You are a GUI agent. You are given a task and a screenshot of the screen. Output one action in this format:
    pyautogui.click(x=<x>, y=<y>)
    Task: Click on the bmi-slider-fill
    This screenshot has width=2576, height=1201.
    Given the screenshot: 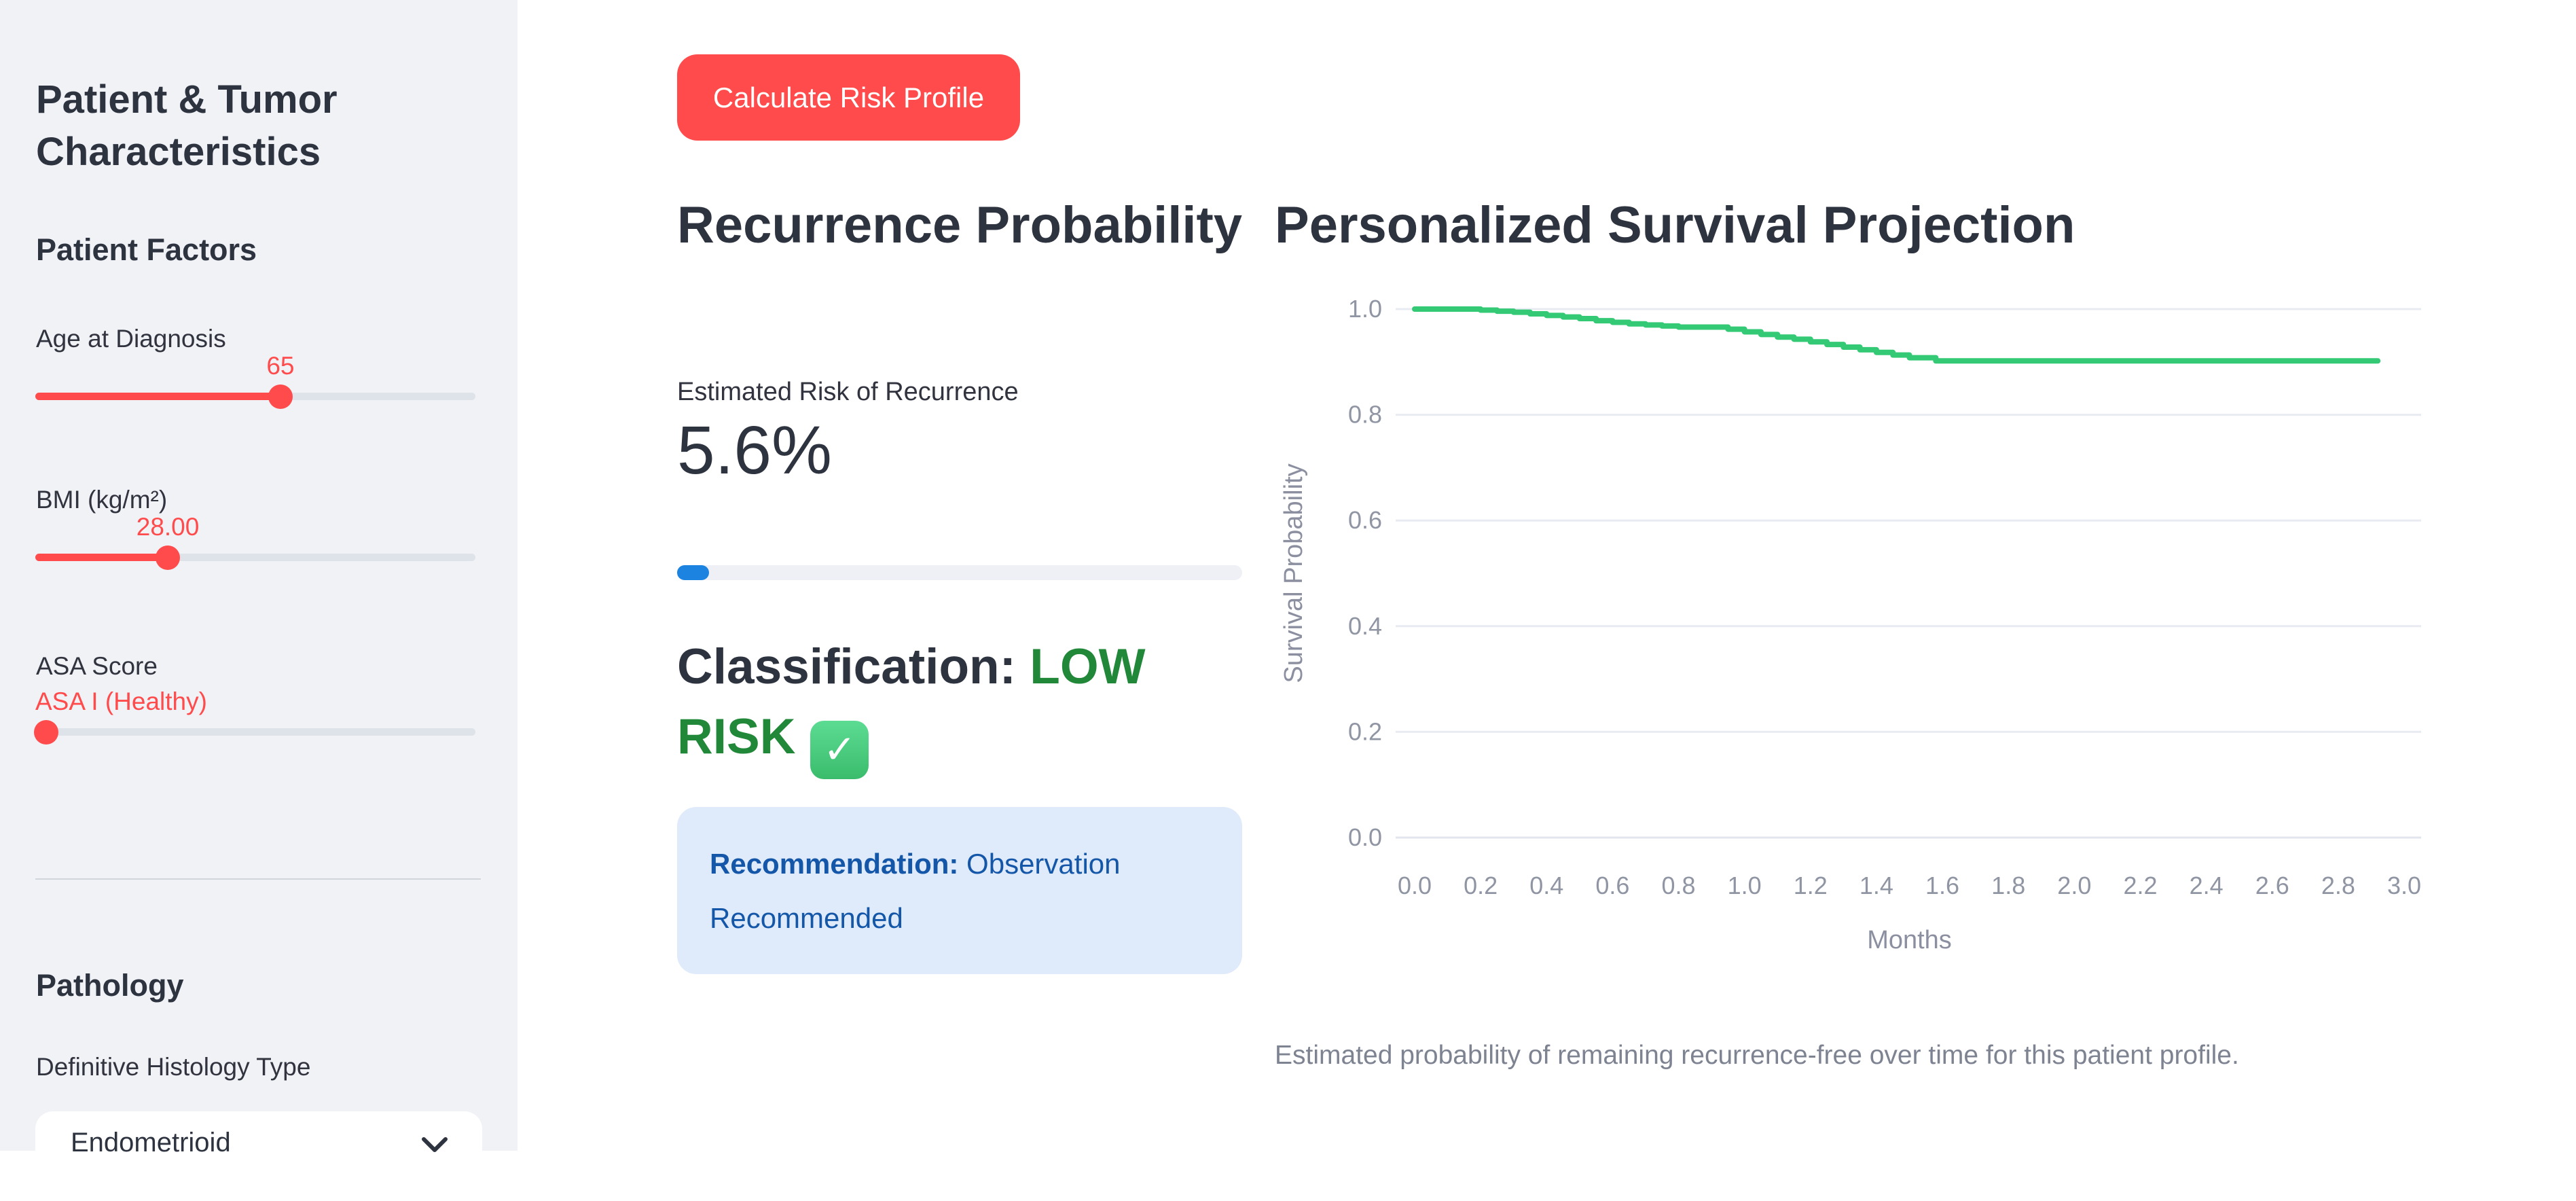 What is the action you would take?
    pyautogui.click(x=102, y=557)
    